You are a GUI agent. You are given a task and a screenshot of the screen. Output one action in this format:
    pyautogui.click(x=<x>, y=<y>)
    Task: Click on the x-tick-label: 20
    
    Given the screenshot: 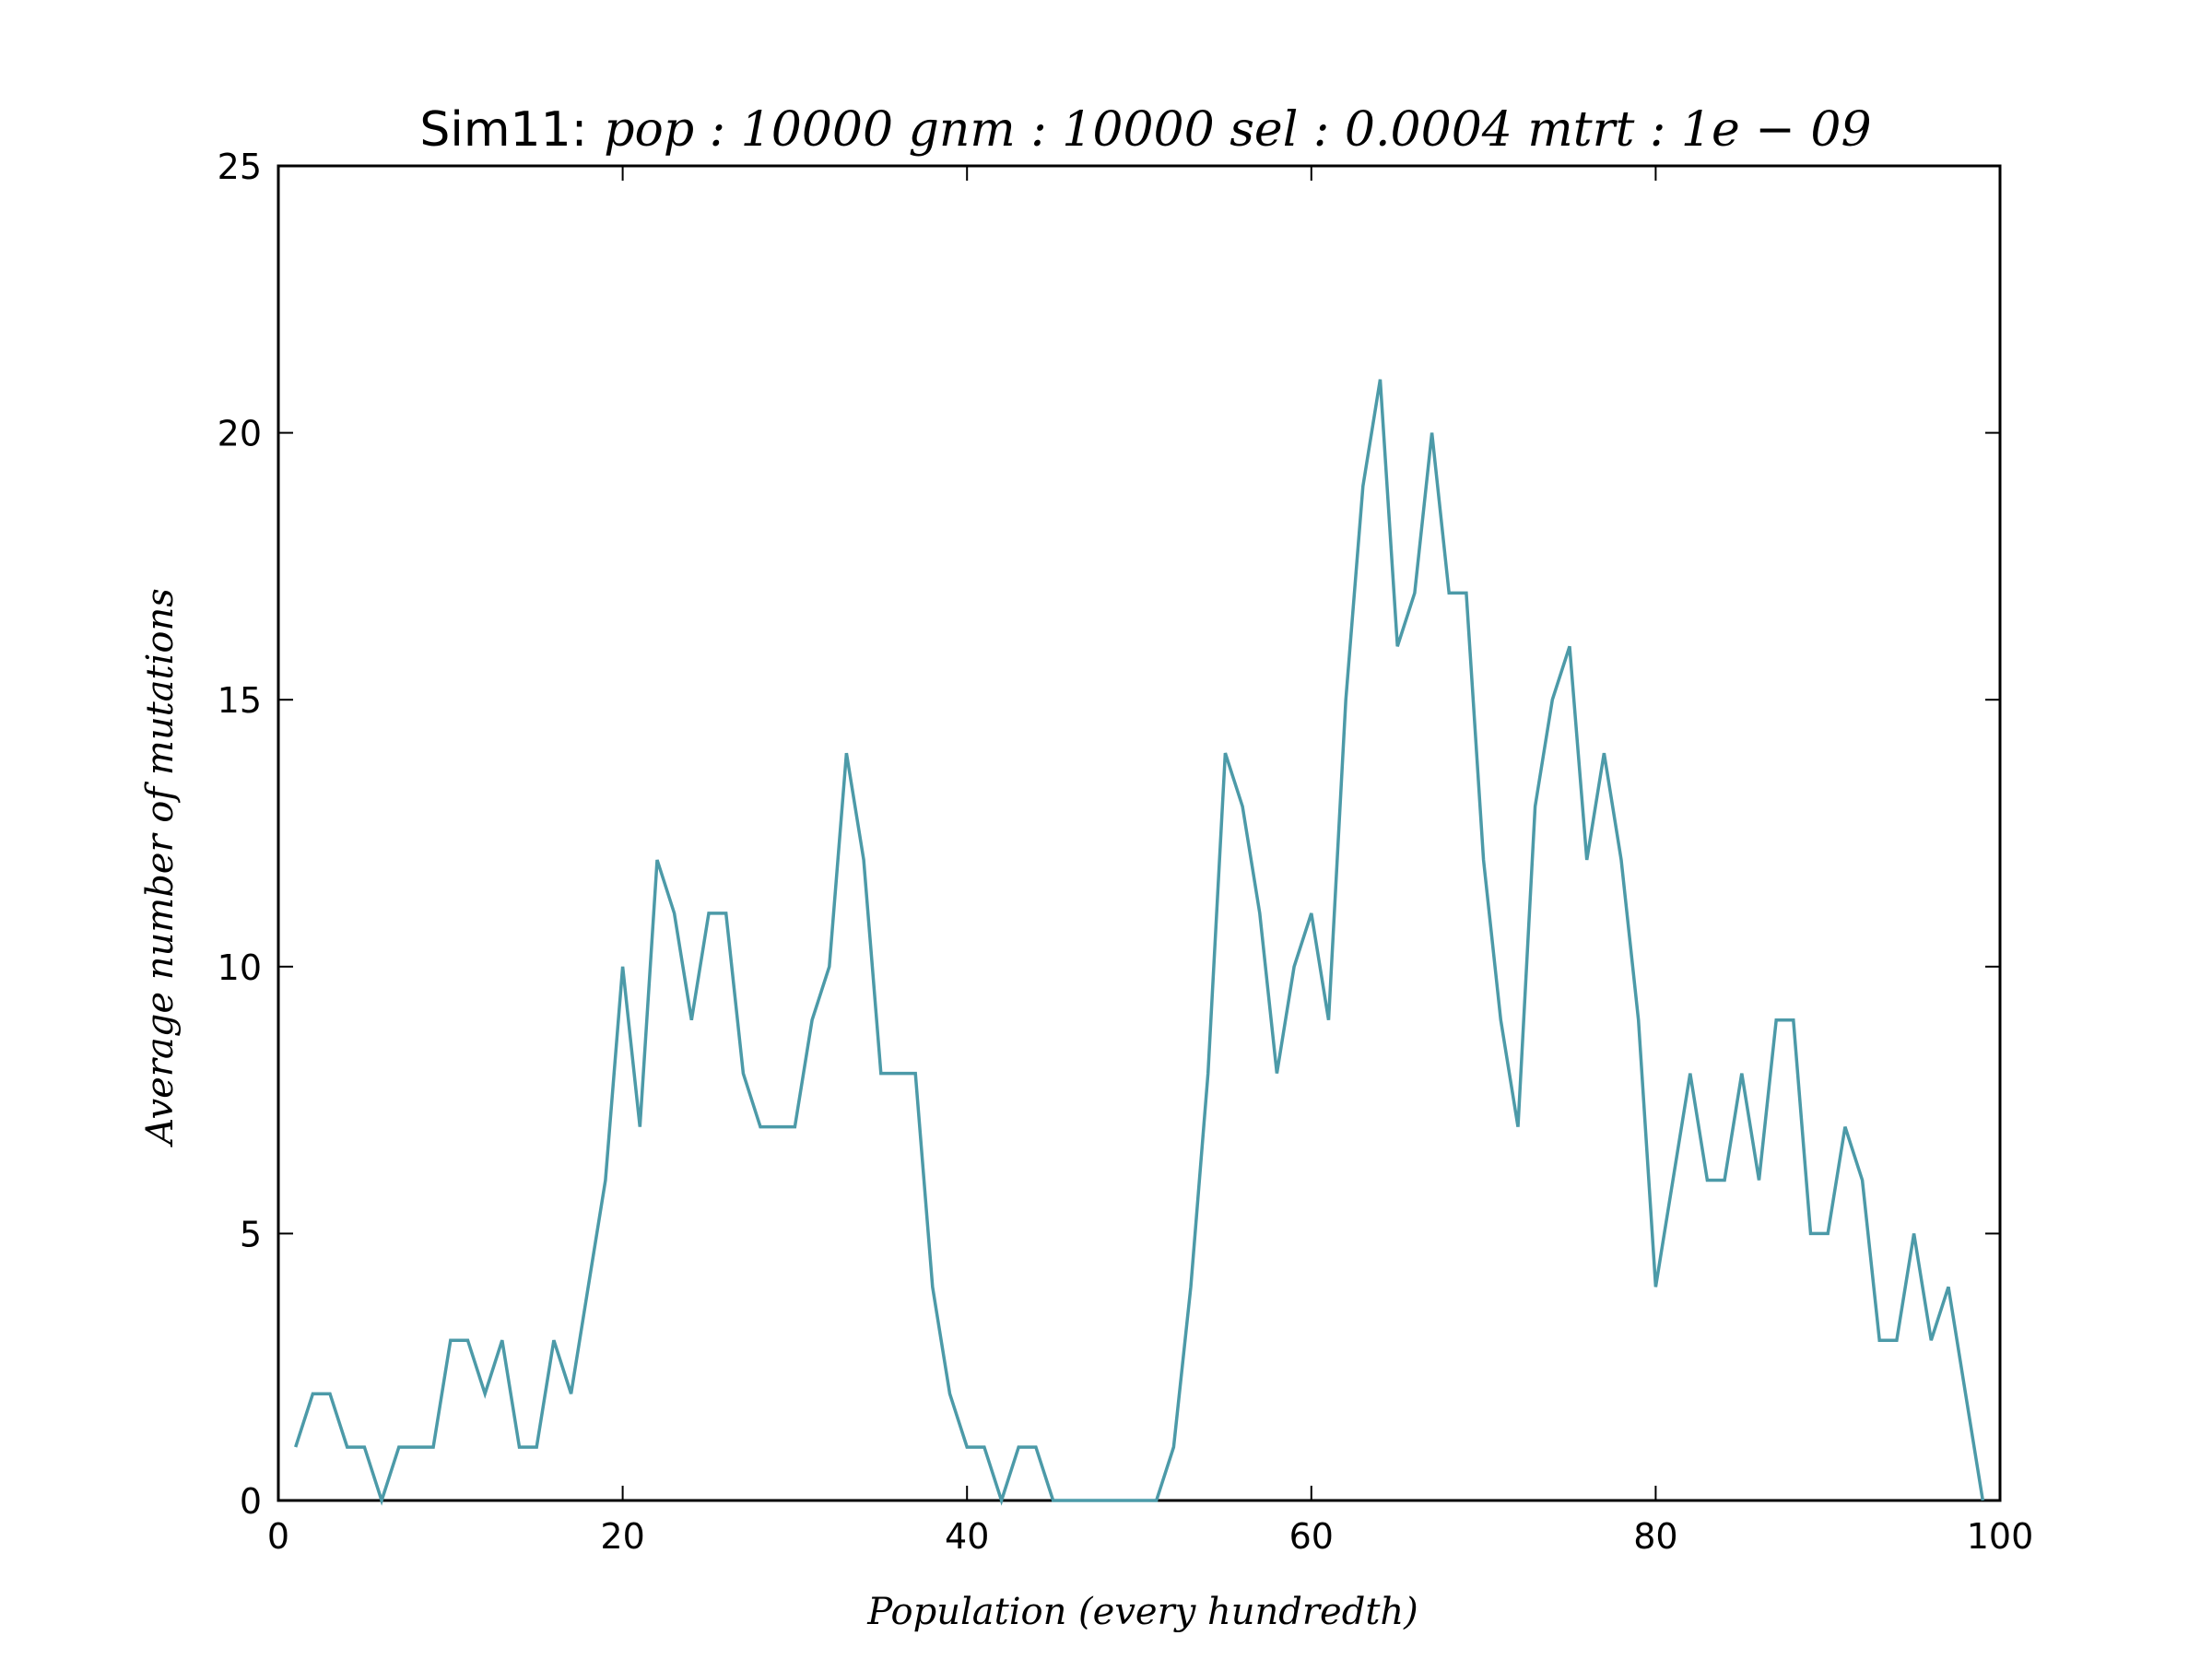 What is the action you would take?
    pyautogui.click(x=622, y=1536)
    